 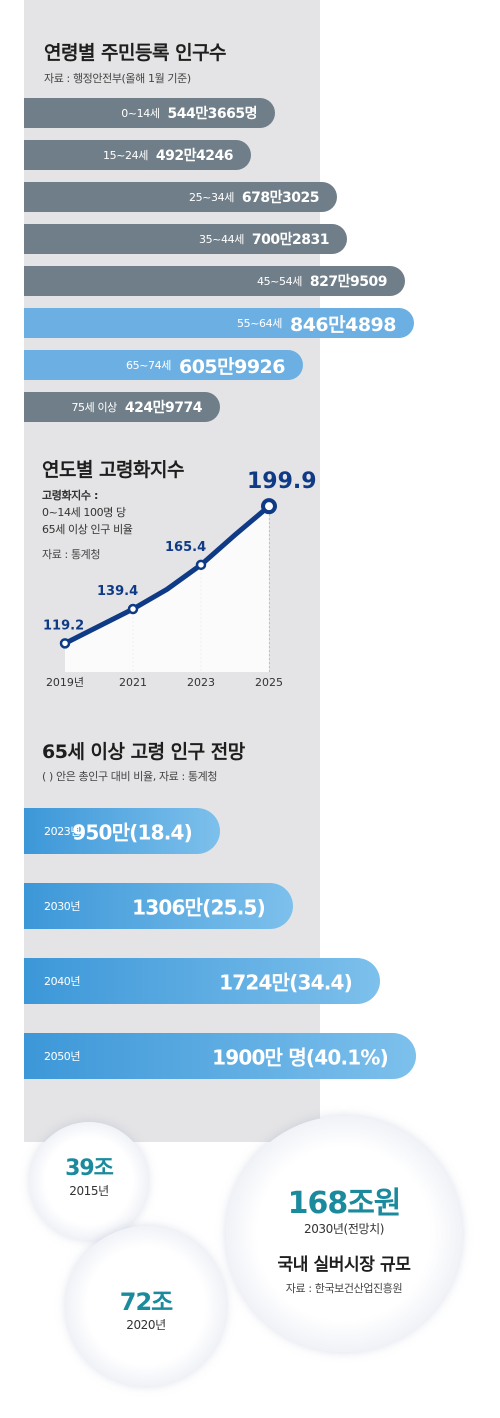 What do you see at coordinates (125, 155) in the screenshot?
I see `age-bar-category-label: 15~24세` at bounding box center [125, 155].